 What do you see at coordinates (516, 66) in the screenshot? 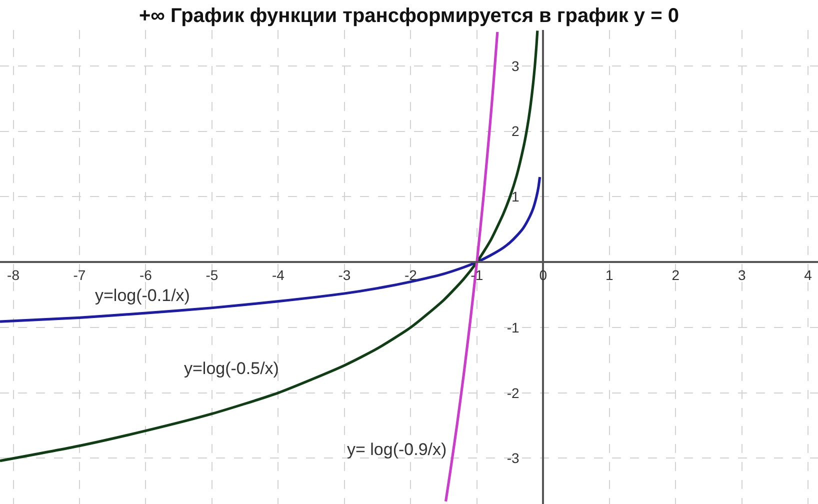
I see `y-tick-label: 3` at bounding box center [516, 66].